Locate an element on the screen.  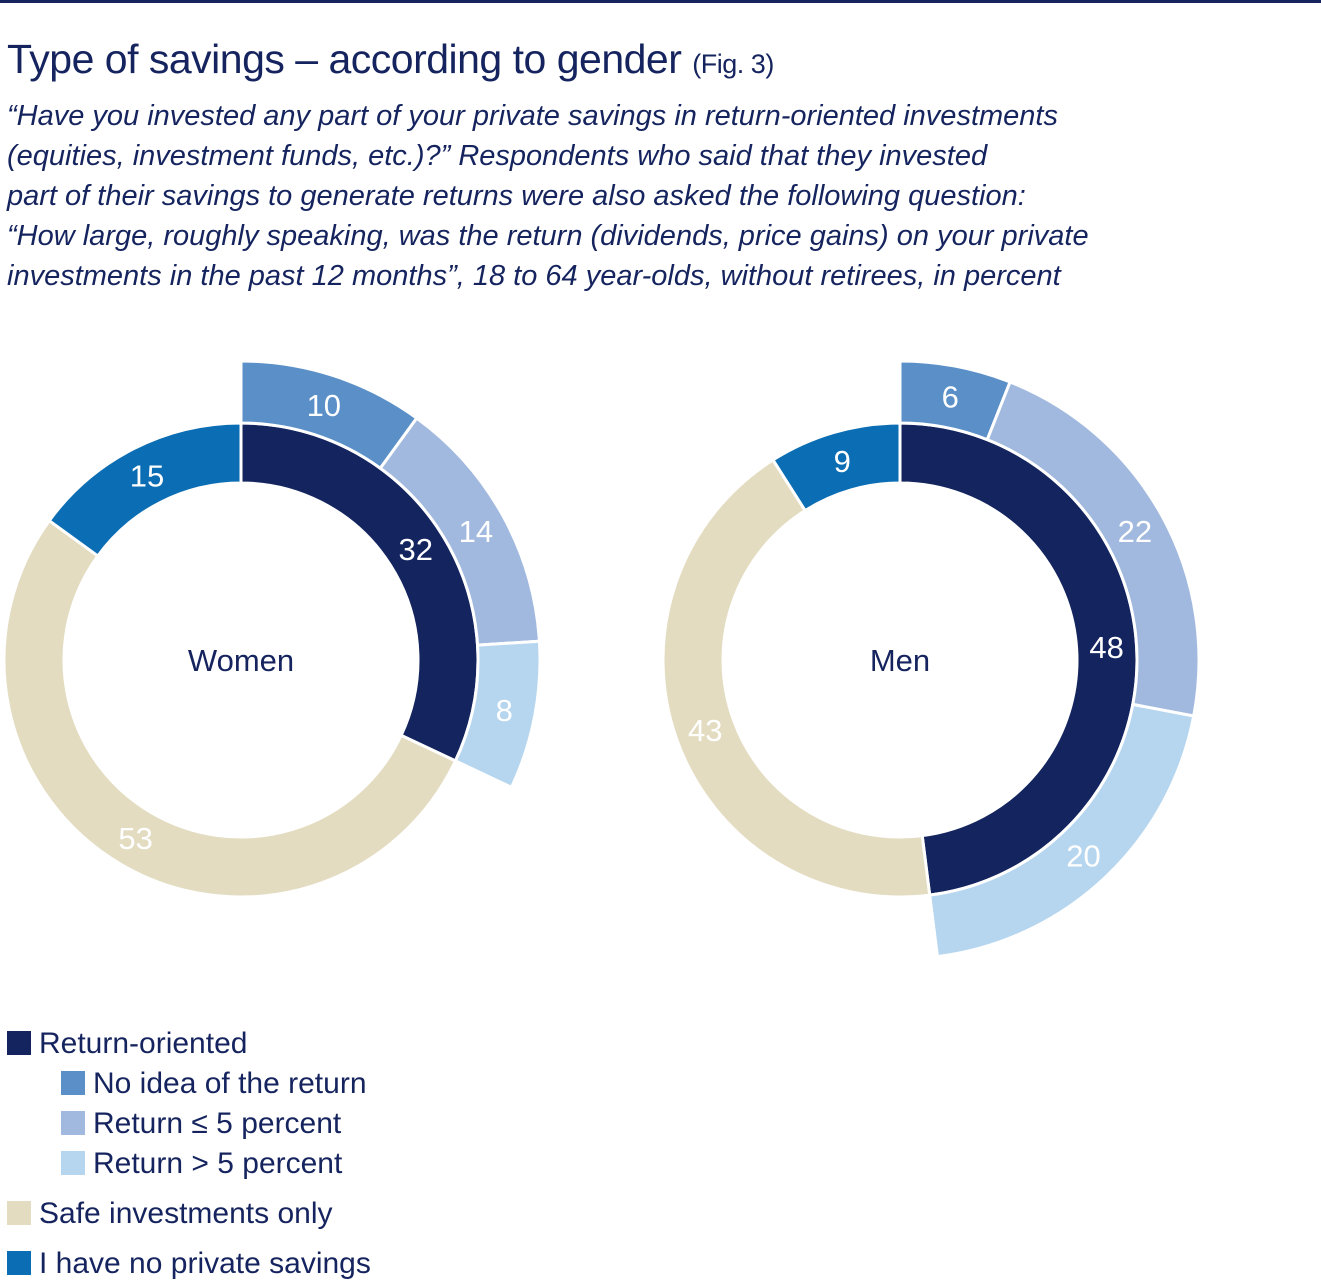
segment-women-return-oriented-label: 32 is located at coordinates (416, 549).